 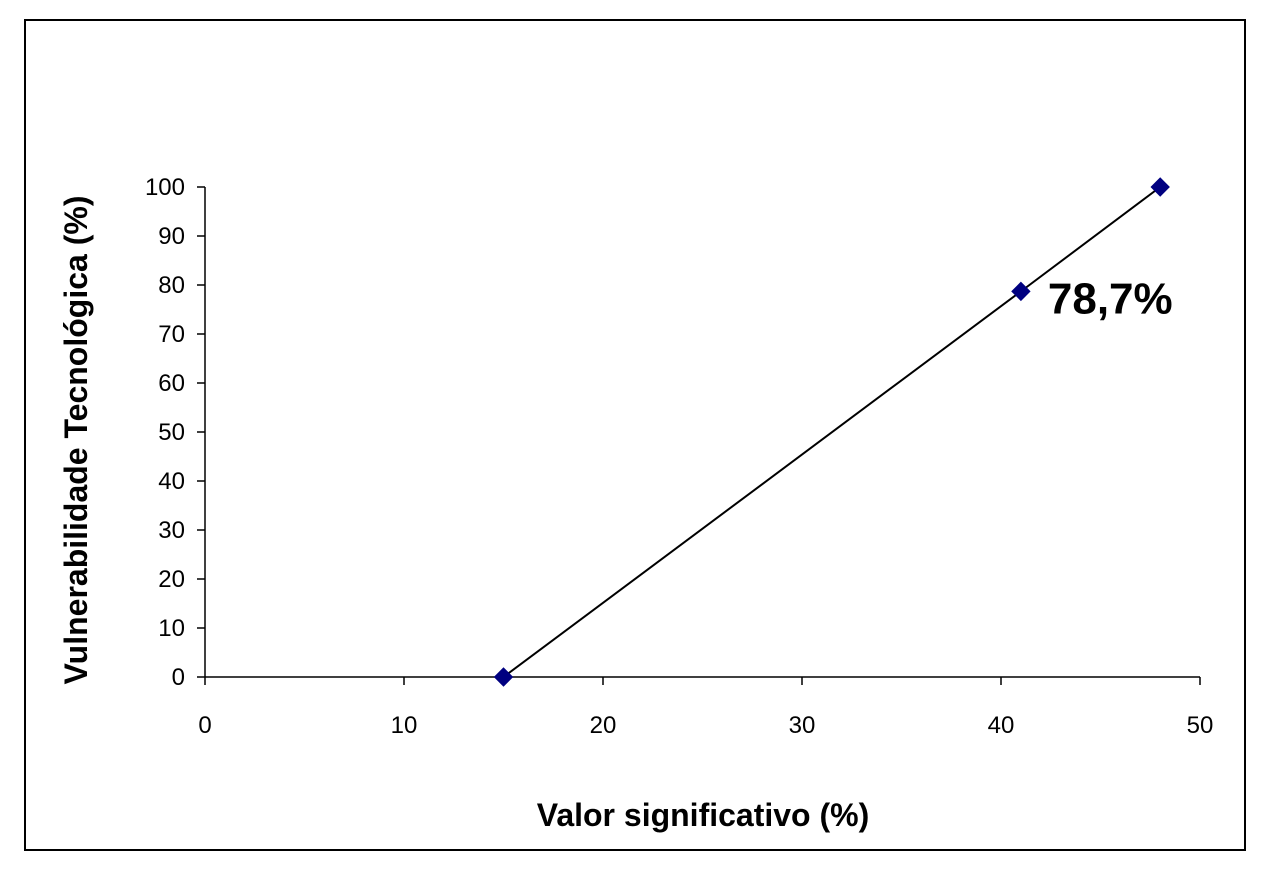 What do you see at coordinates (171, 236) in the screenshot?
I see `y-tick-label: 90` at bounding box center [171, 236].